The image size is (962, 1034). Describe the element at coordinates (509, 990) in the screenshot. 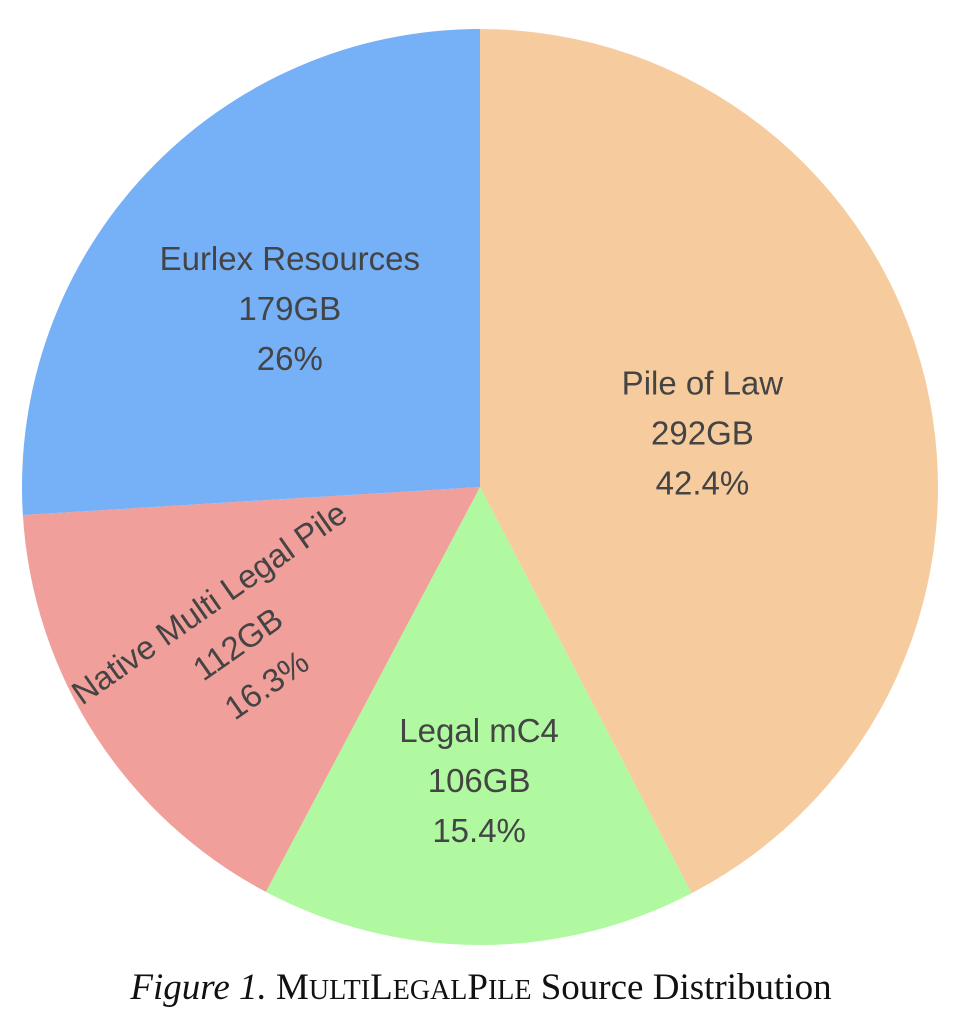

I see `dataset-name-part: ile` at that location.